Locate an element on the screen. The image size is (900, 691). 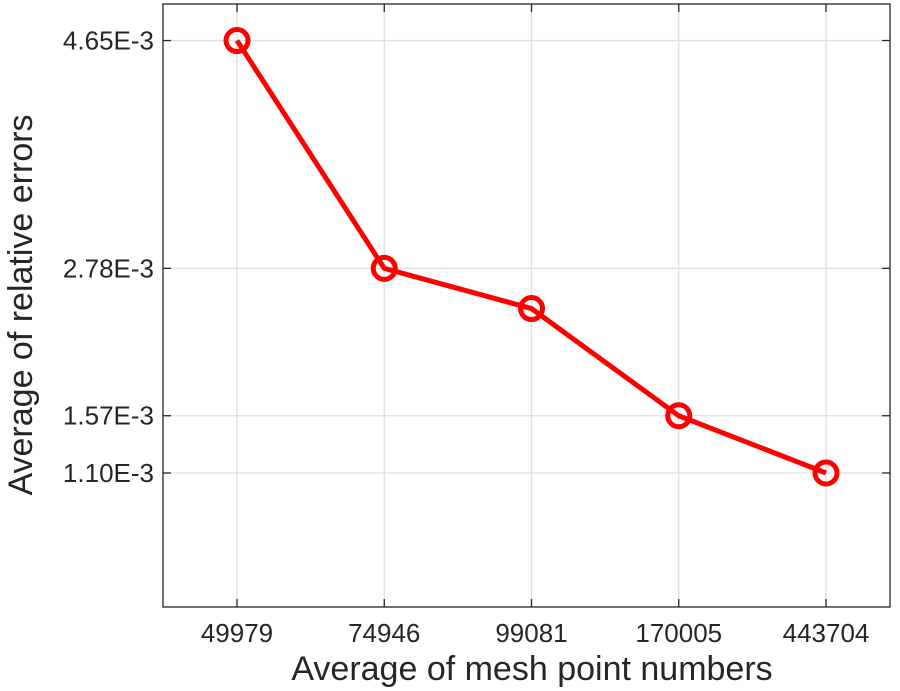
x-tick-labels: 49979 74946 99081 170005 443704 is located at coordinates (535, 633).